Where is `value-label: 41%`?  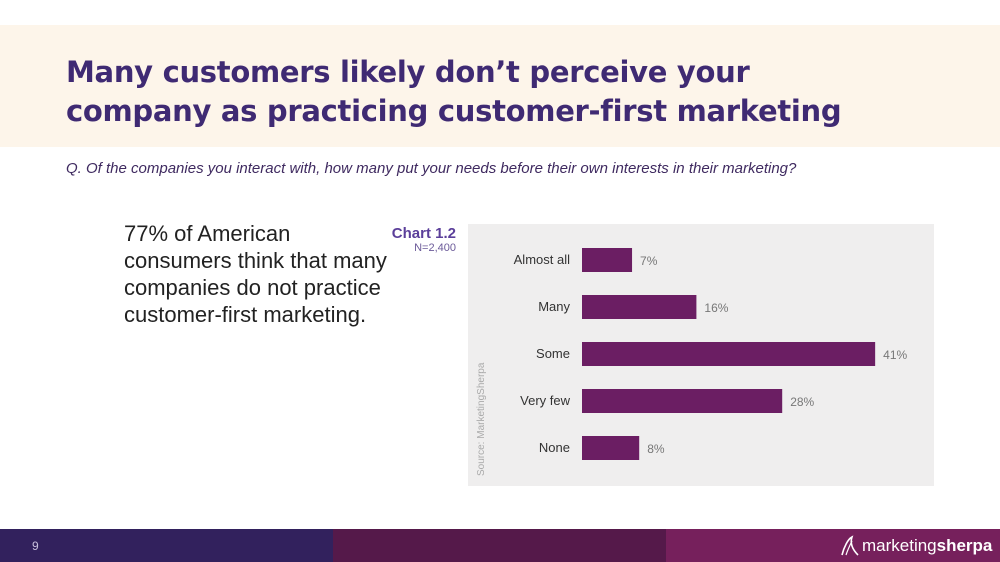
value-label: 41% is located at coordinates (895, 355).